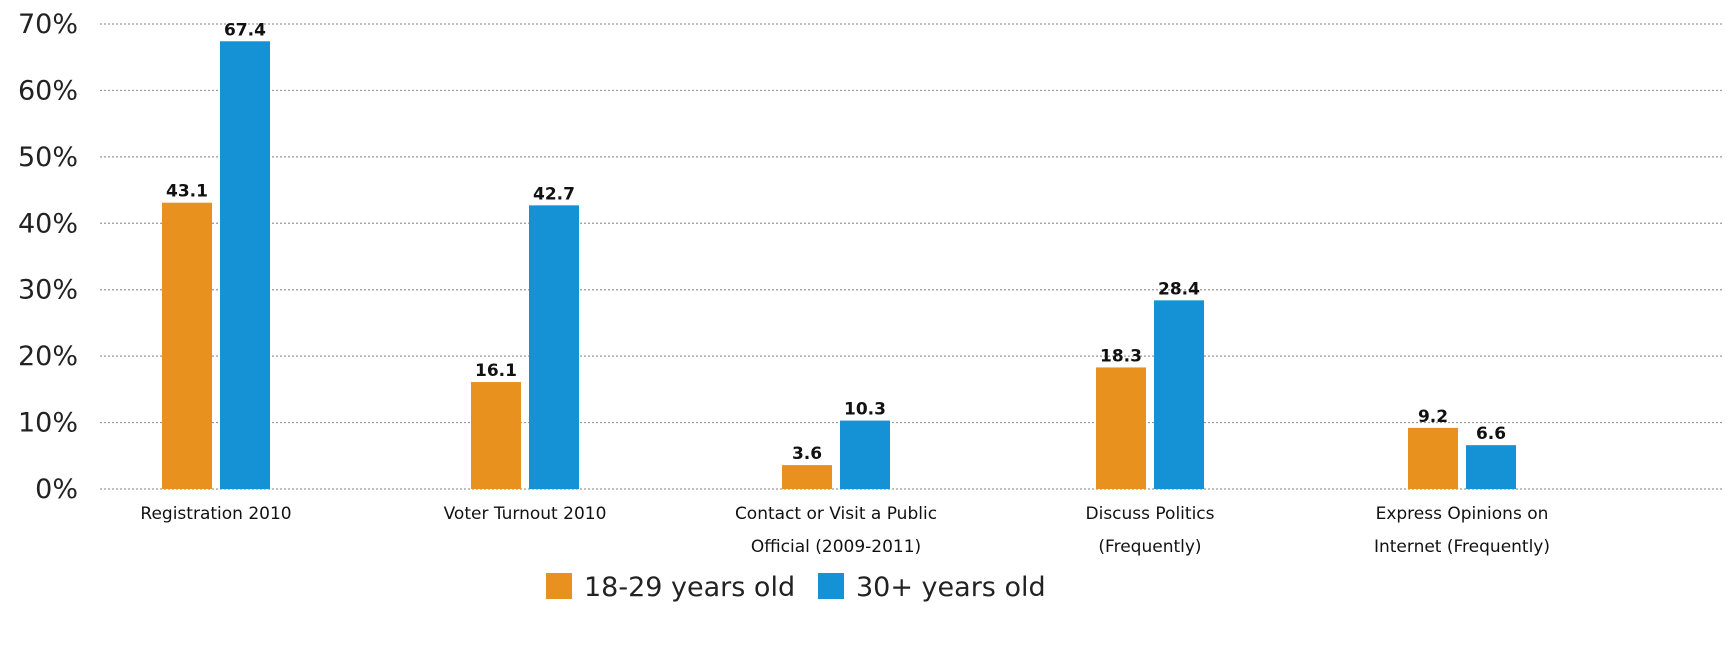  Describe the element at coordinates (187, 192) in the screenshot. I see `data-label: 43.1` at that location.